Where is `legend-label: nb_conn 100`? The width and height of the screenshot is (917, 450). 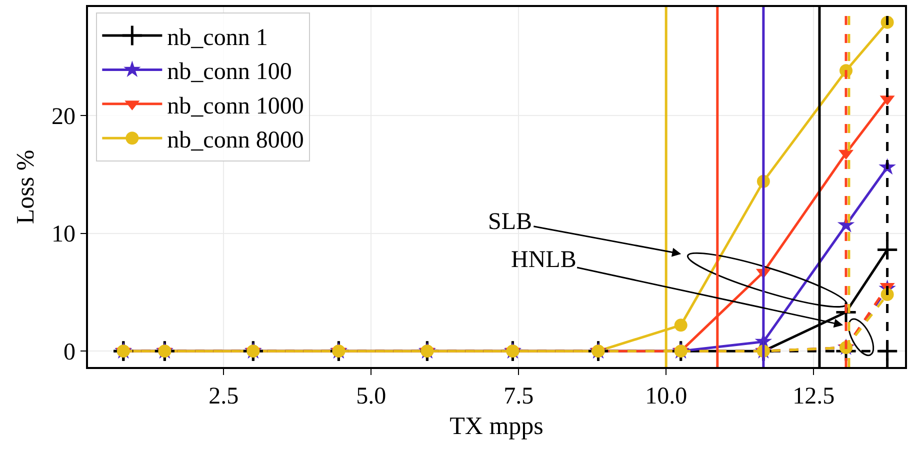
legend-label: nb_conn 100 is located at coordinates (229, 72).